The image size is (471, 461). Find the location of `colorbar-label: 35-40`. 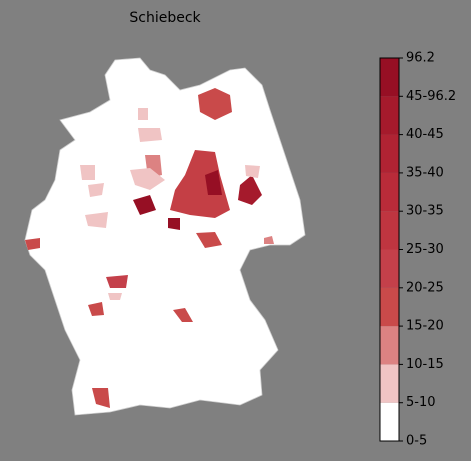

colorbar-label: 35-40 is located at coordinates (425, 172).